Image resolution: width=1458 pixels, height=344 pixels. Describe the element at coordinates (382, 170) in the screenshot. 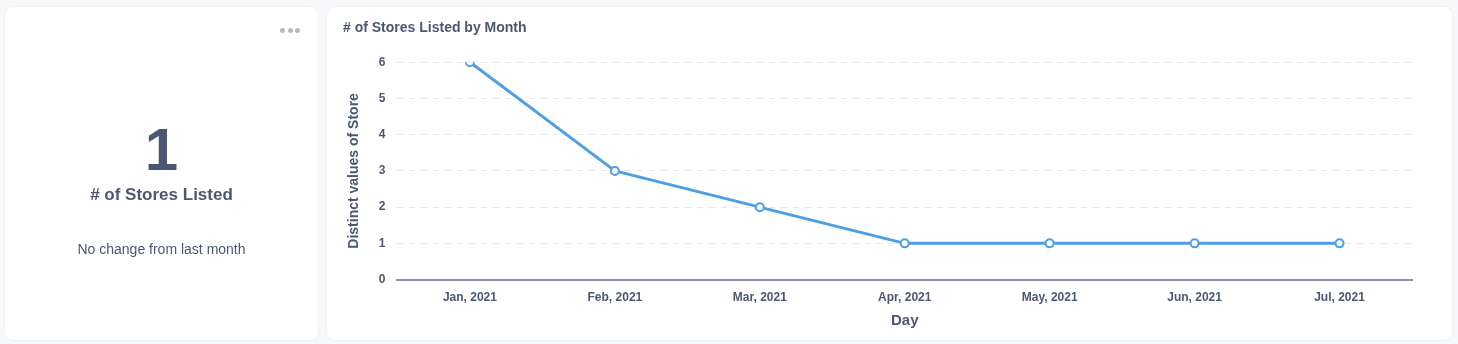

I see `y-tick-label: 3` at that location.